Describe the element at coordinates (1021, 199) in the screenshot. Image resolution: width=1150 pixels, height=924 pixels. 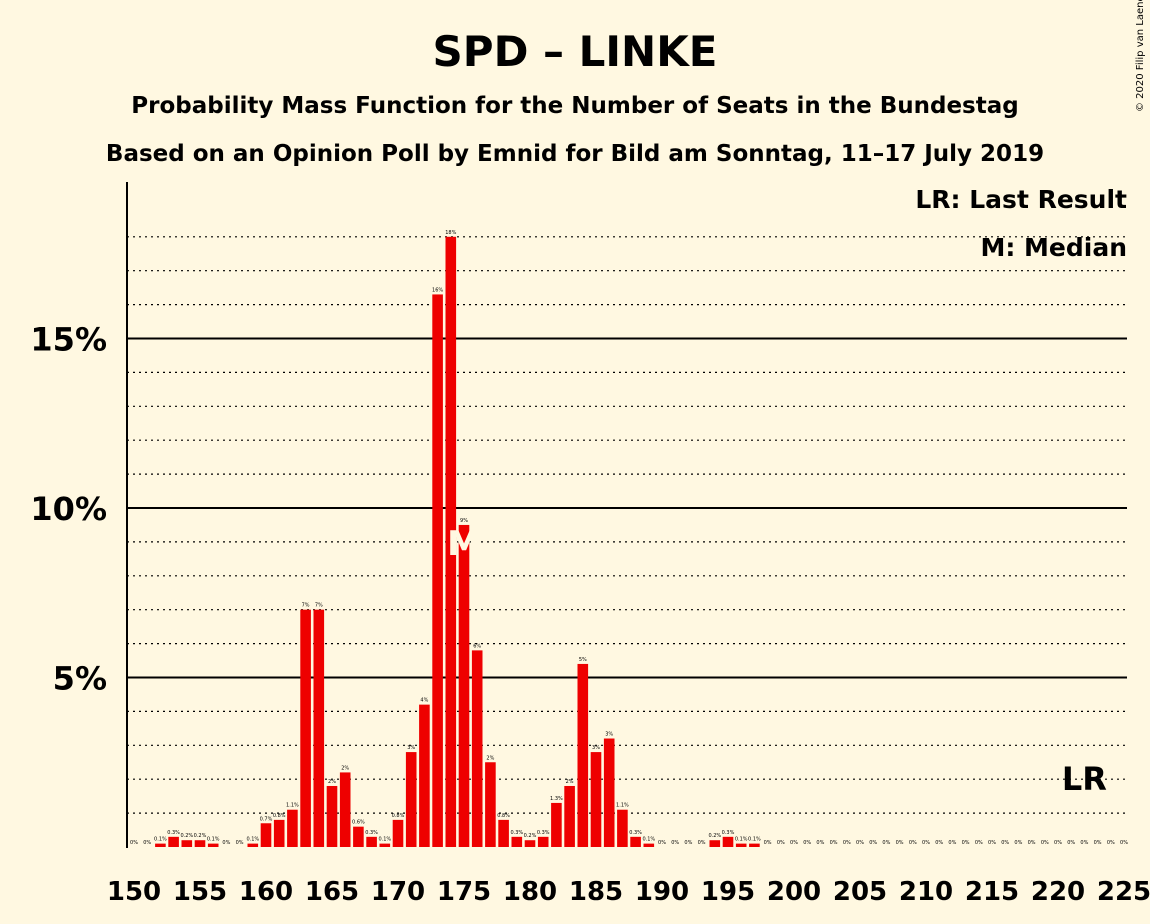
I see `legend-last-result: LR: Last Result` at that location.